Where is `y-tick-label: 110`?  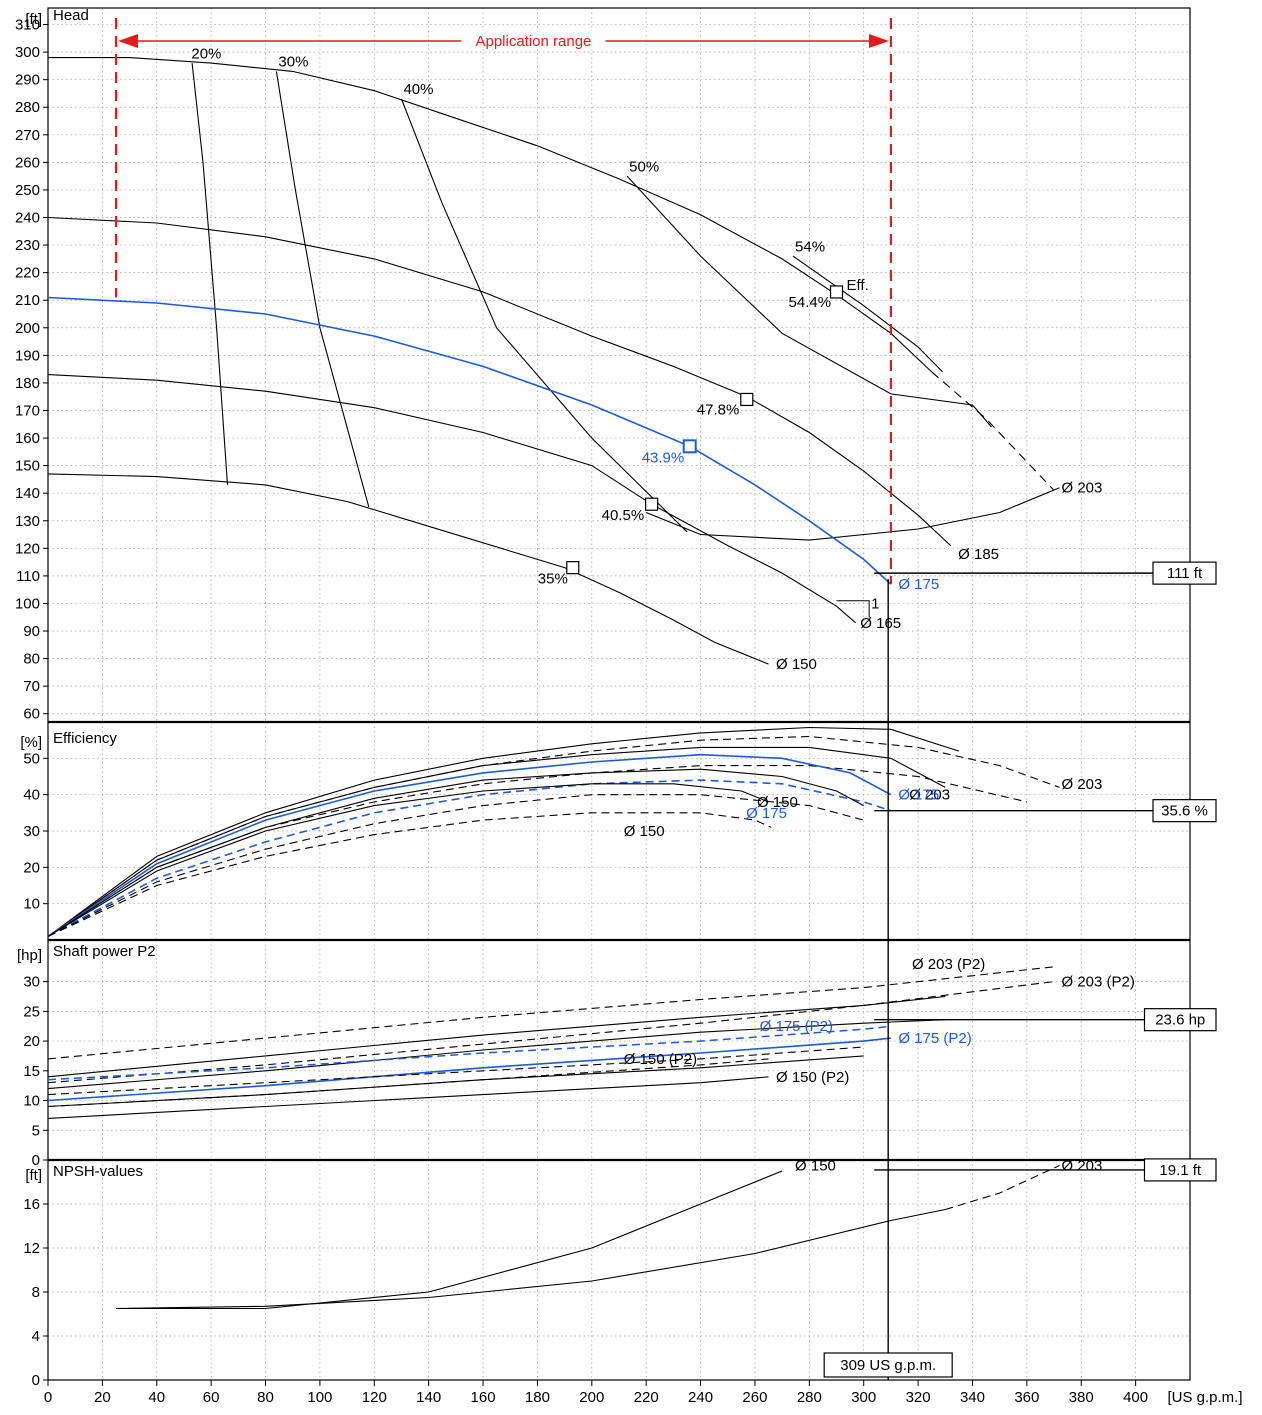
y-tick-label: 110 is located at coordinates (28, 576).